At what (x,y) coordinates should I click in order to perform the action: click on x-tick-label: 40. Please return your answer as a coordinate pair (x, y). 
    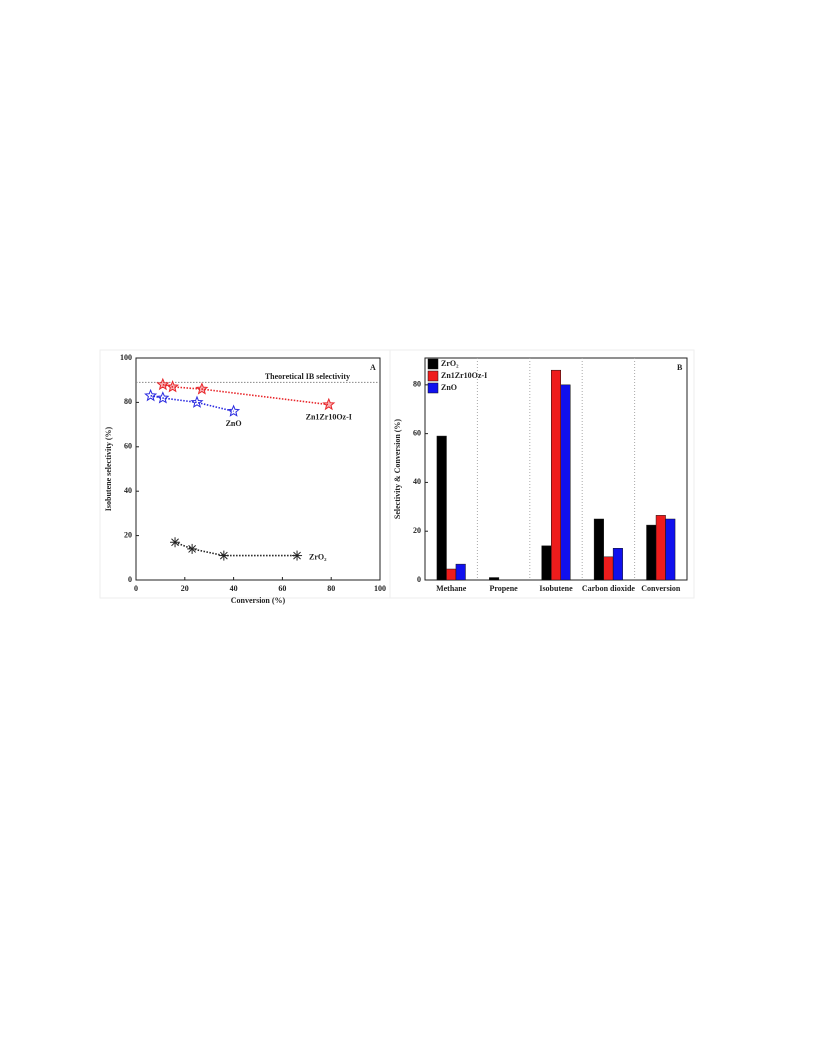
    Looking at the image, I should click on (234, 588).